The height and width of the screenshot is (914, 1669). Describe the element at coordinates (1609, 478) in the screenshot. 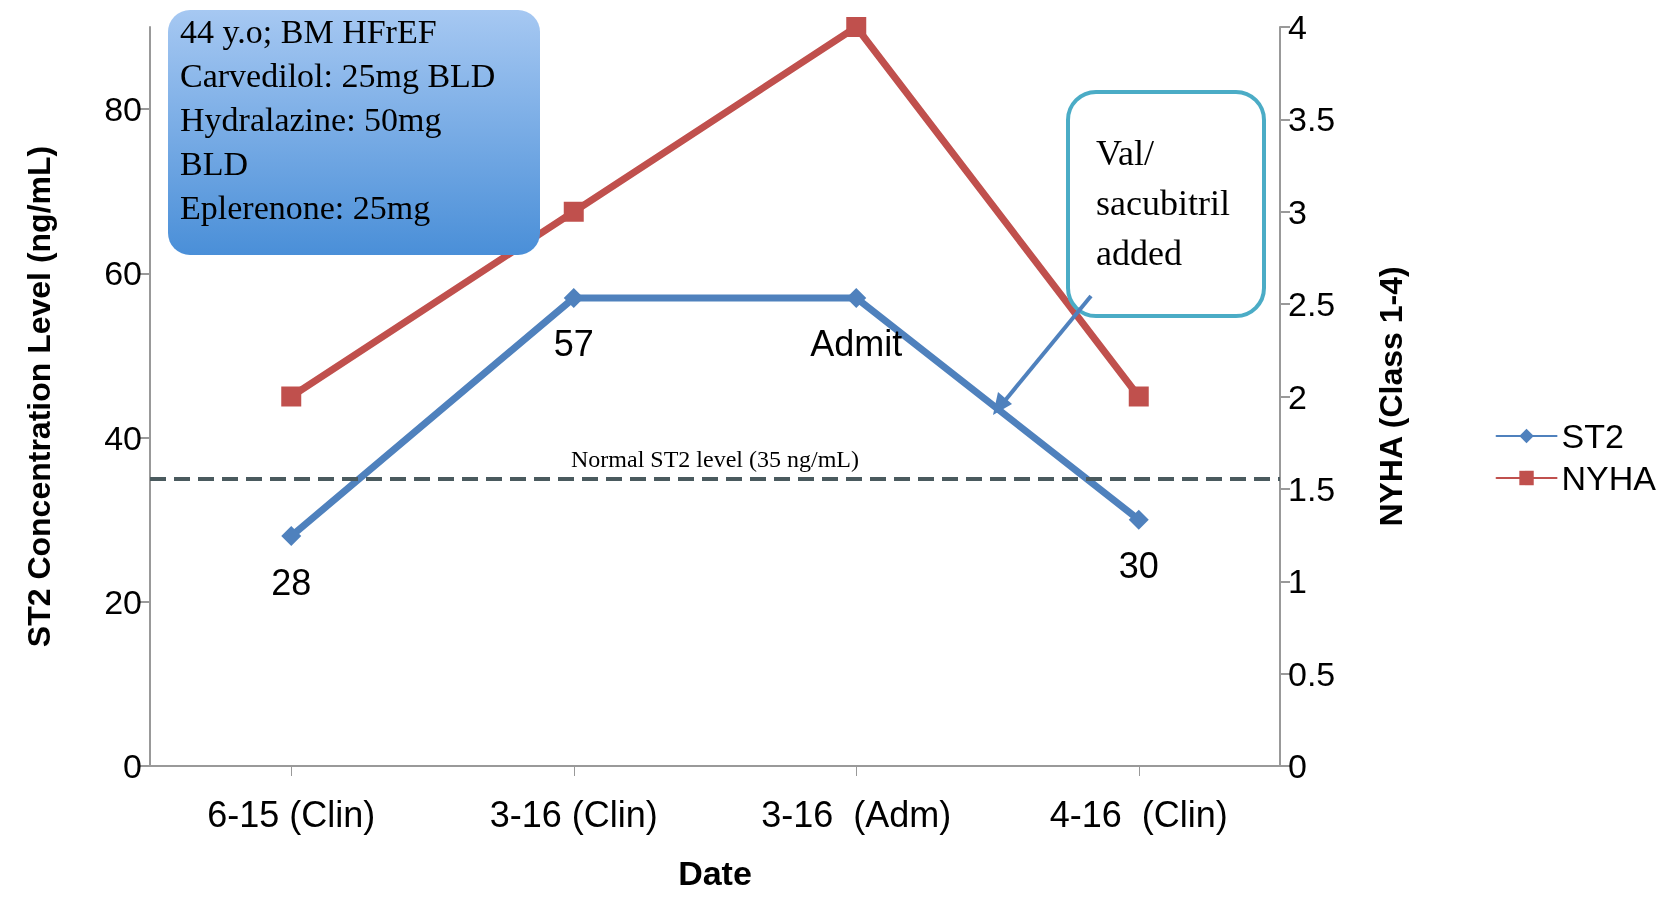

I see `legend-label: NYHA` at that location.